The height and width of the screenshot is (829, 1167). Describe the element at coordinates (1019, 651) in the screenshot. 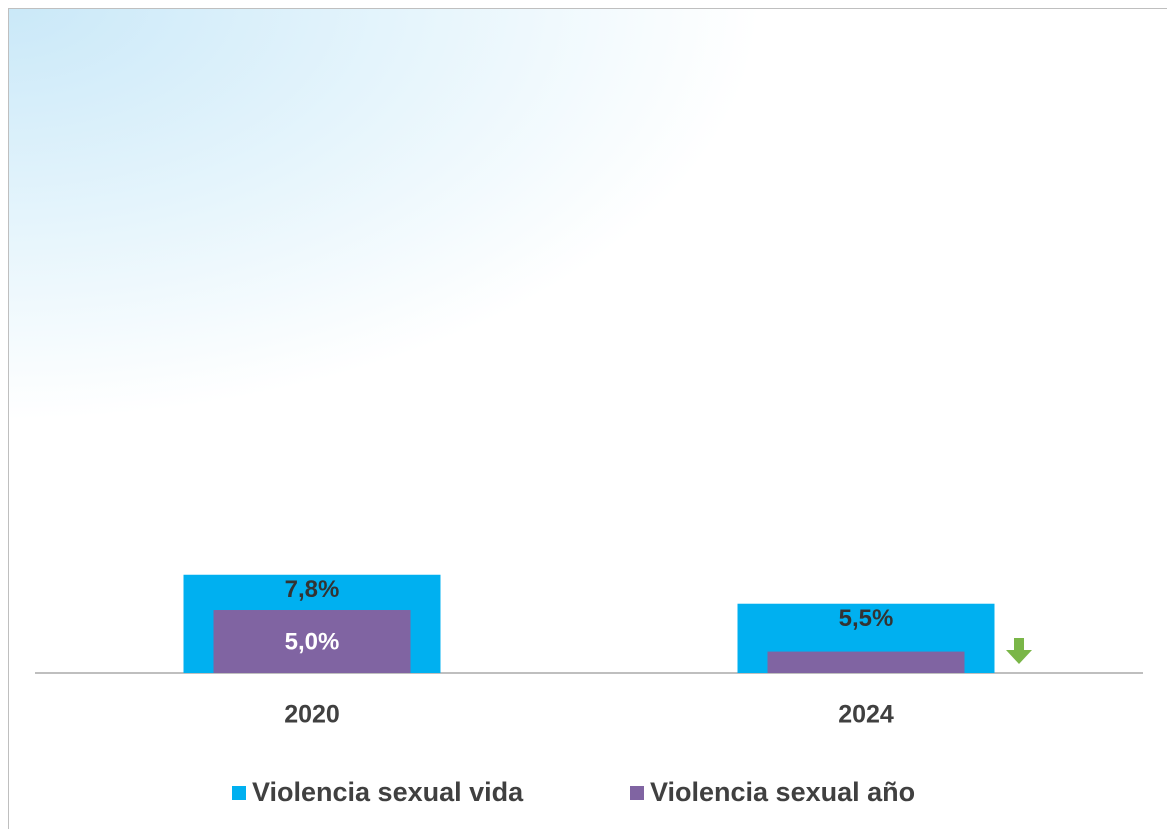

I see `down-arrow` at that location.